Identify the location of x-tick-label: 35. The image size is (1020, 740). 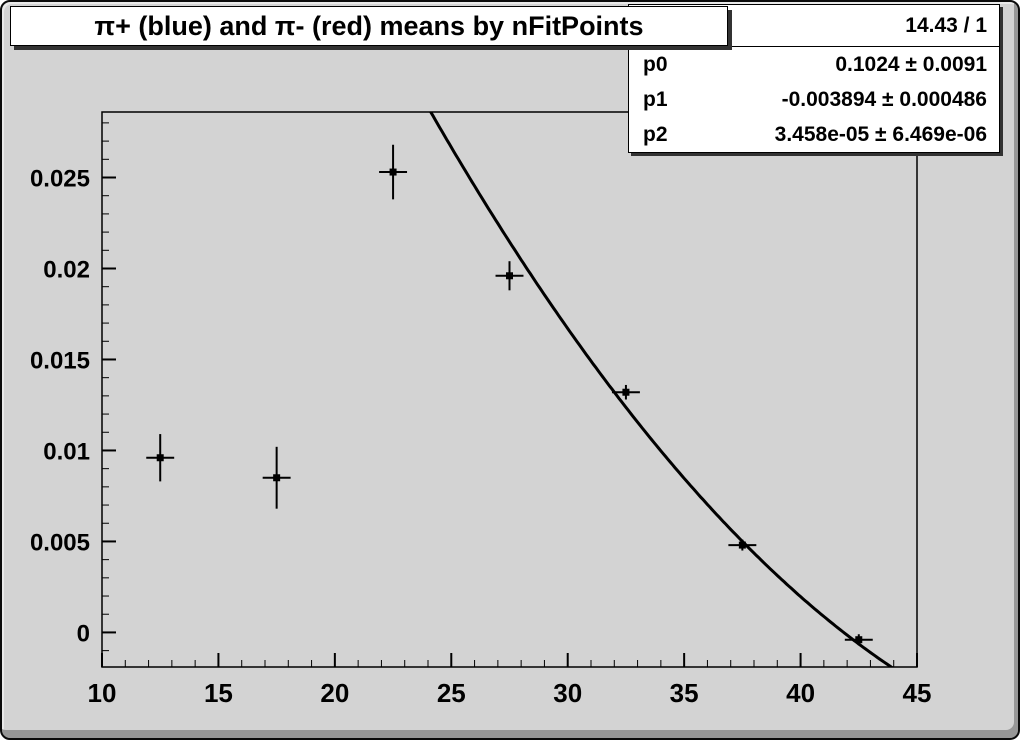
(684, 693).